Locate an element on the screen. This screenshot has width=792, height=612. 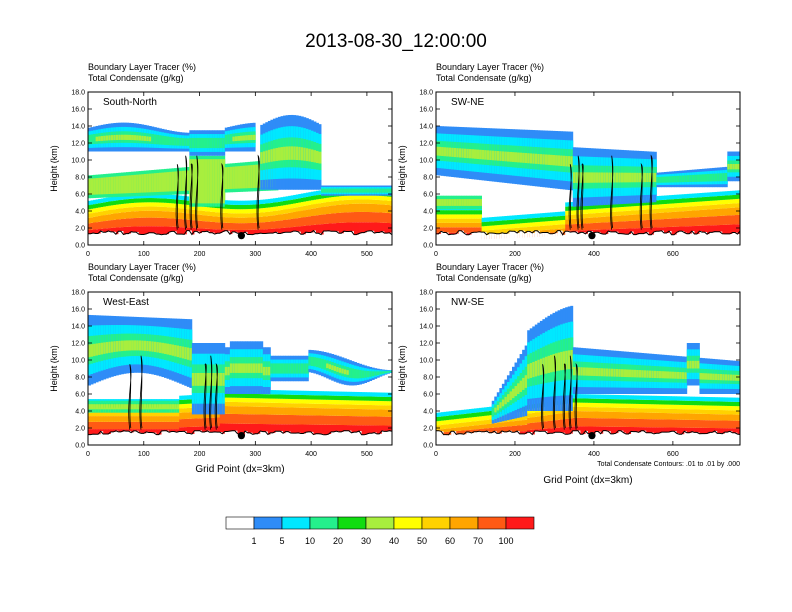
y-tick-label: 14.0 is located at coordinates (78, 327).